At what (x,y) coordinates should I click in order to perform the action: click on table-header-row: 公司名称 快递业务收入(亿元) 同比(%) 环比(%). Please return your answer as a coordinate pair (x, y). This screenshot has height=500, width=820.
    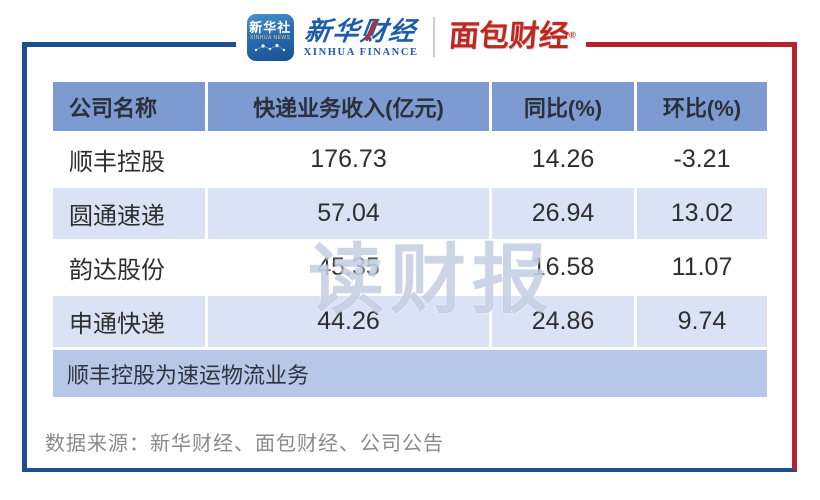
    Looking at the image, I should click on (410, 106).